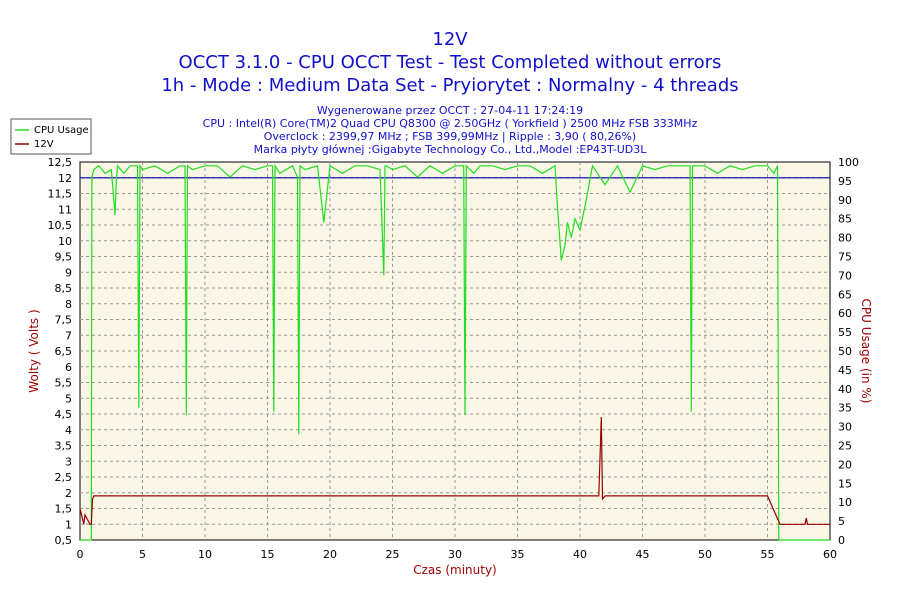 This screenshot has width=900, height=604. I want to click on y-left-tick-label: 3, so click(68, 461).